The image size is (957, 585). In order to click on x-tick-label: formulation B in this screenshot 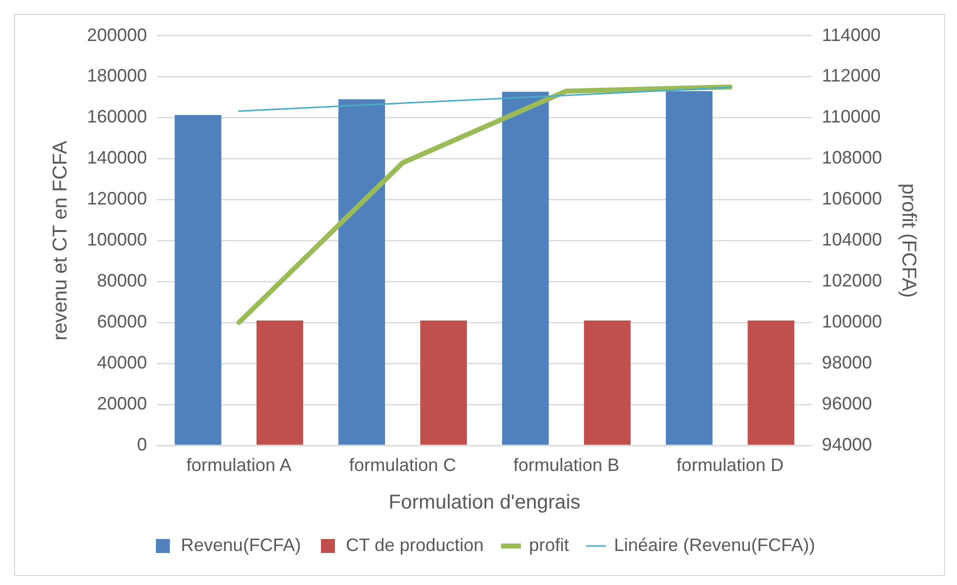, I will do `click(566, 465)`.